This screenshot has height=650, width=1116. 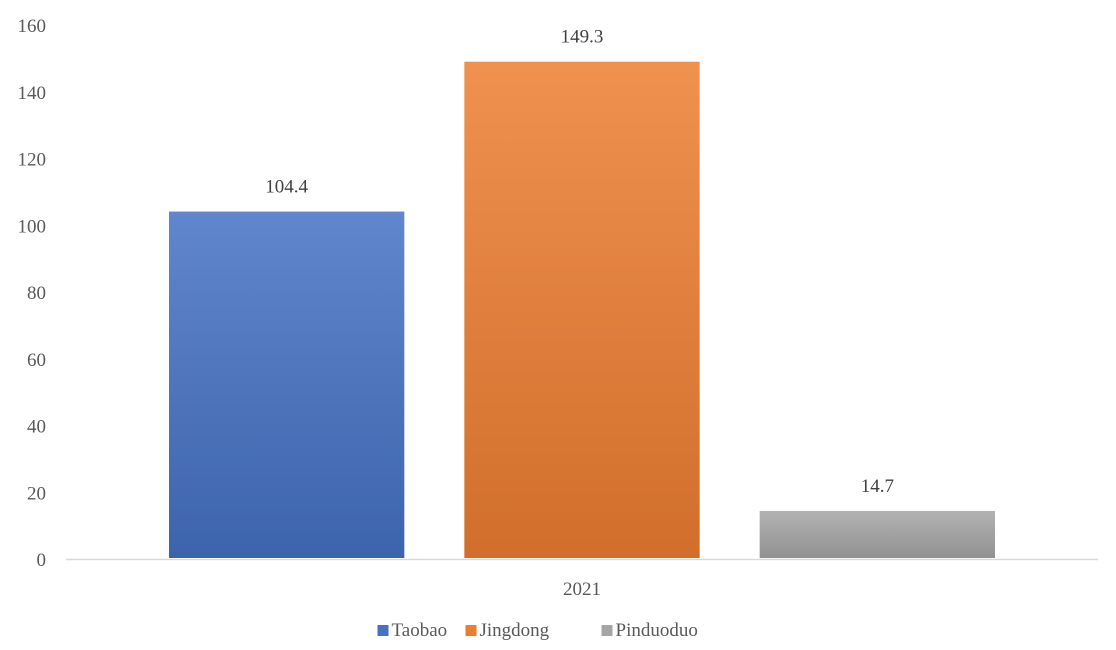 I want to click on bar-taobao, so click(x=287, y=384).